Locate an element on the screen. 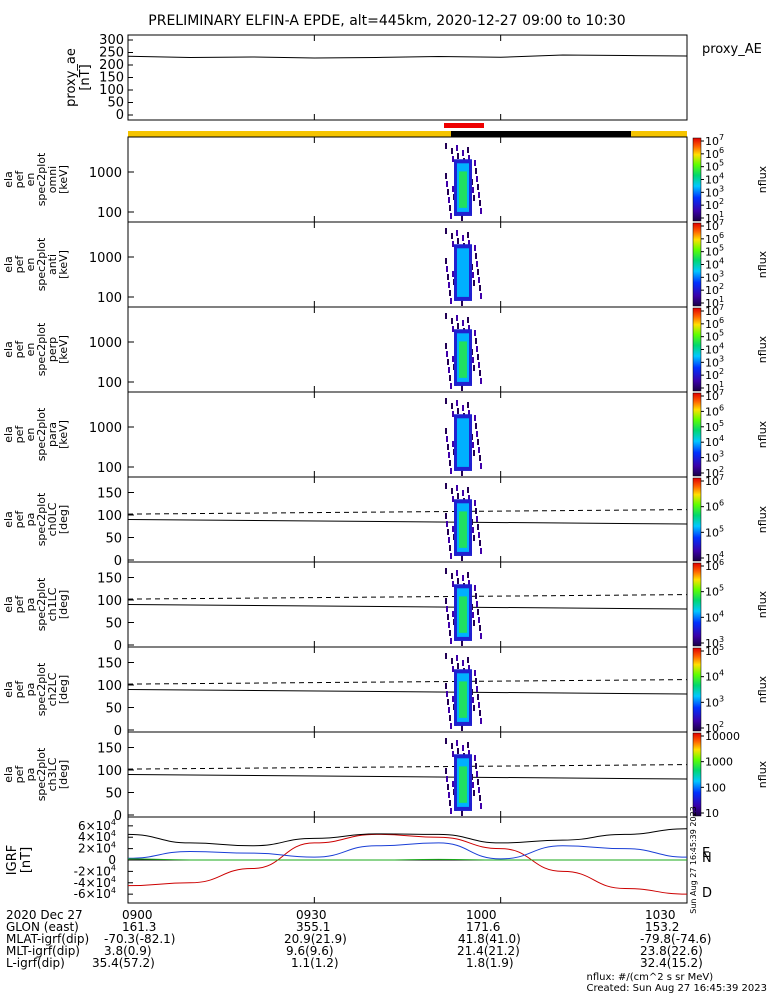  footer-label: MLT-igrf(dip) is located at coordinates (43, 951).